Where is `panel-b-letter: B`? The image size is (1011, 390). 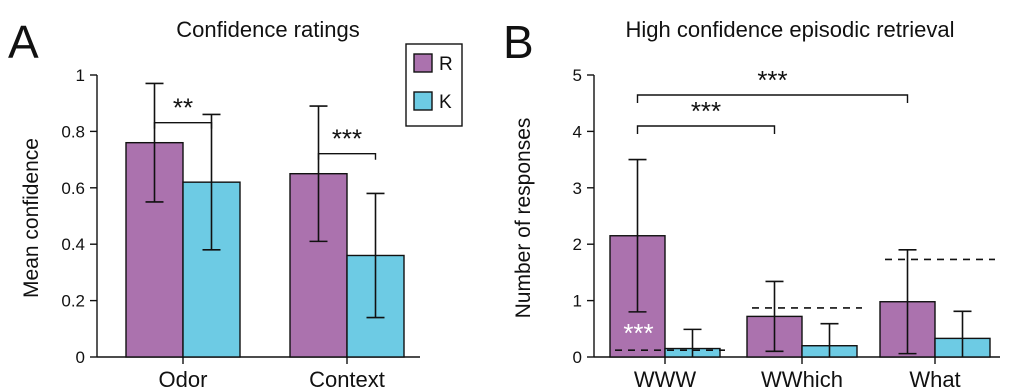
panel-b-letter: B is located at coordinates (518, 42).